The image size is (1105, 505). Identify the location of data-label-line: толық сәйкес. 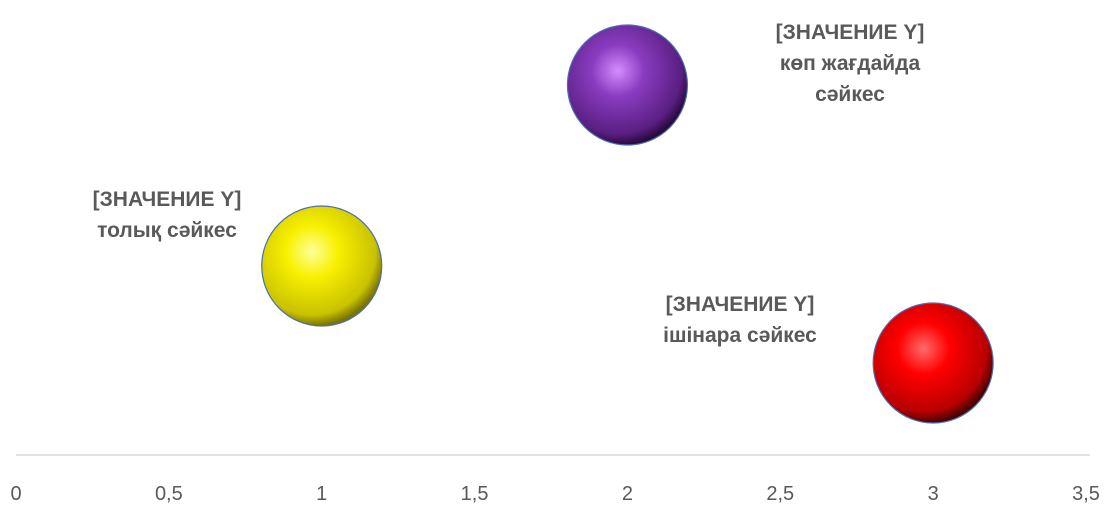
(167, 230).